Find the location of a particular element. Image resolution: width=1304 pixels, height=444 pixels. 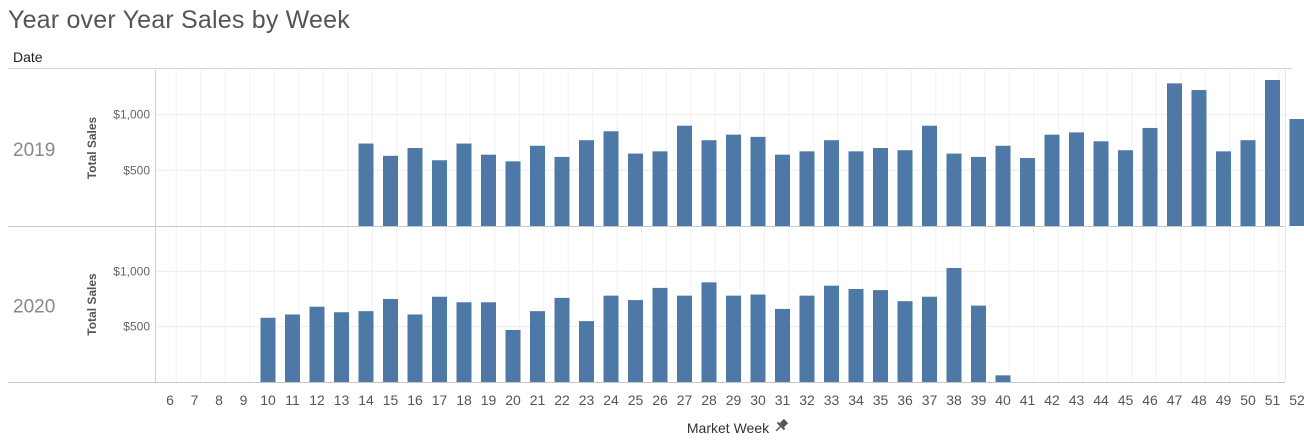

x-tick-label: 15 is located at coordinates (391, 400).